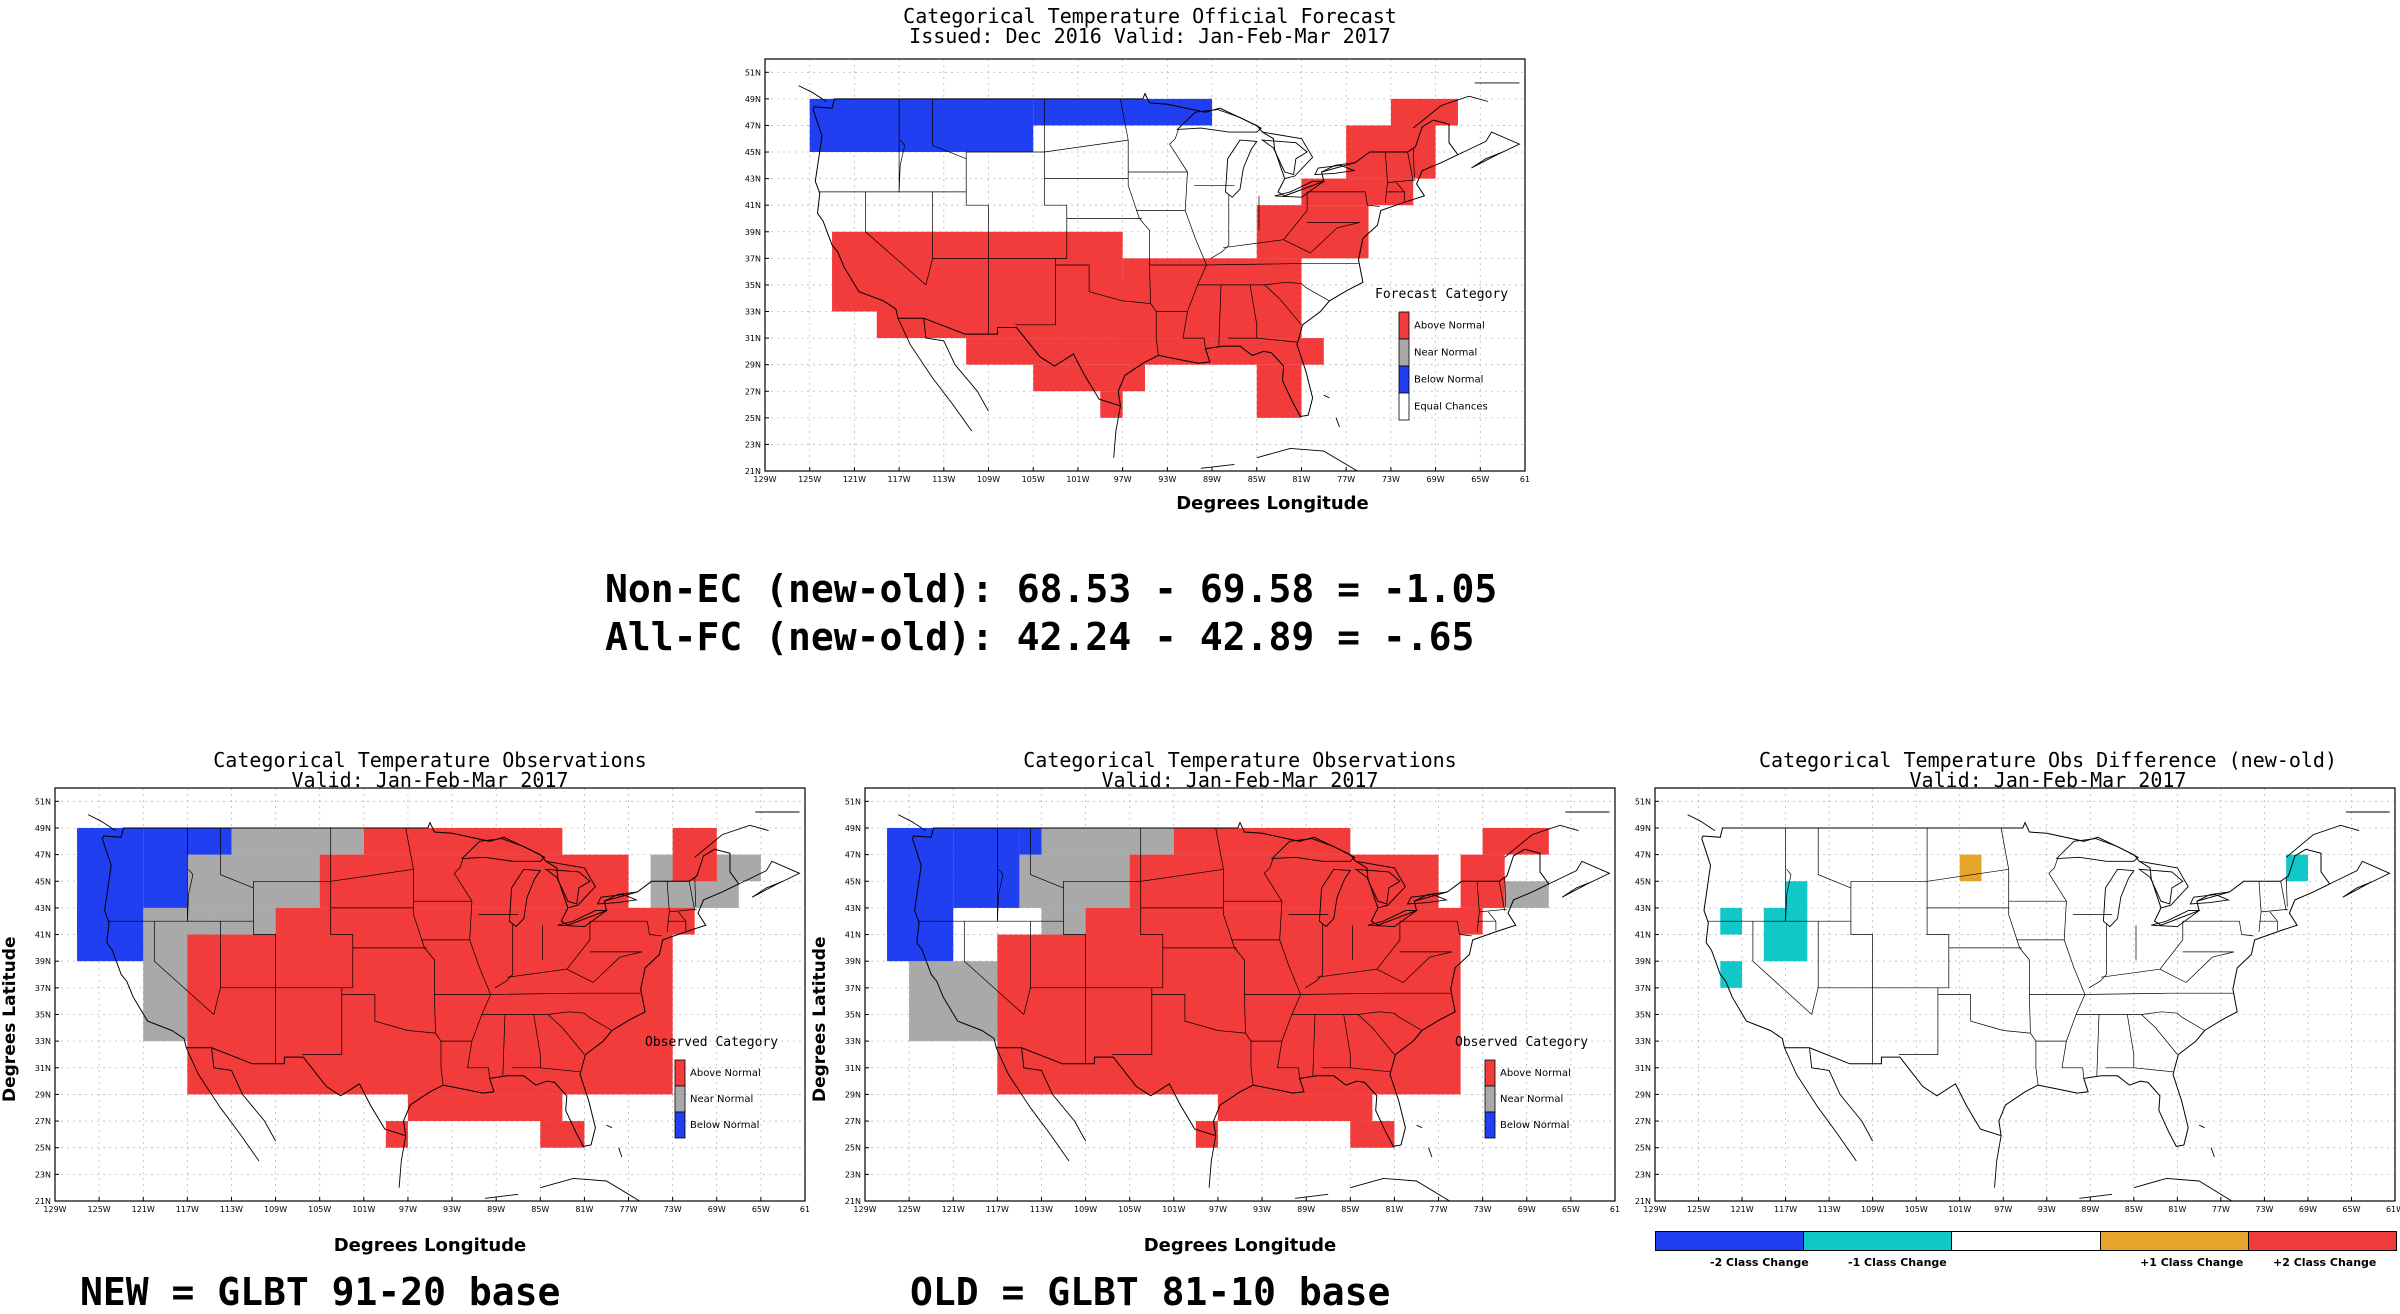 The width and height of the screenshot is (2400, 1314). Describe the element at coordinates (430, 760) in the screenshot. I see `obs-new-title-line1: Categorical Temperature Observations` at that location.